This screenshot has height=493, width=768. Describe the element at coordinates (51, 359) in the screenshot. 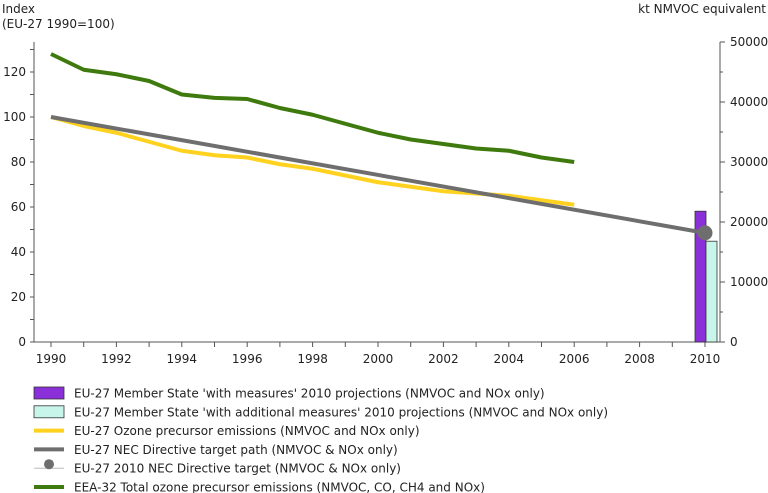

I see `x-tick-label: 1990` at that location.